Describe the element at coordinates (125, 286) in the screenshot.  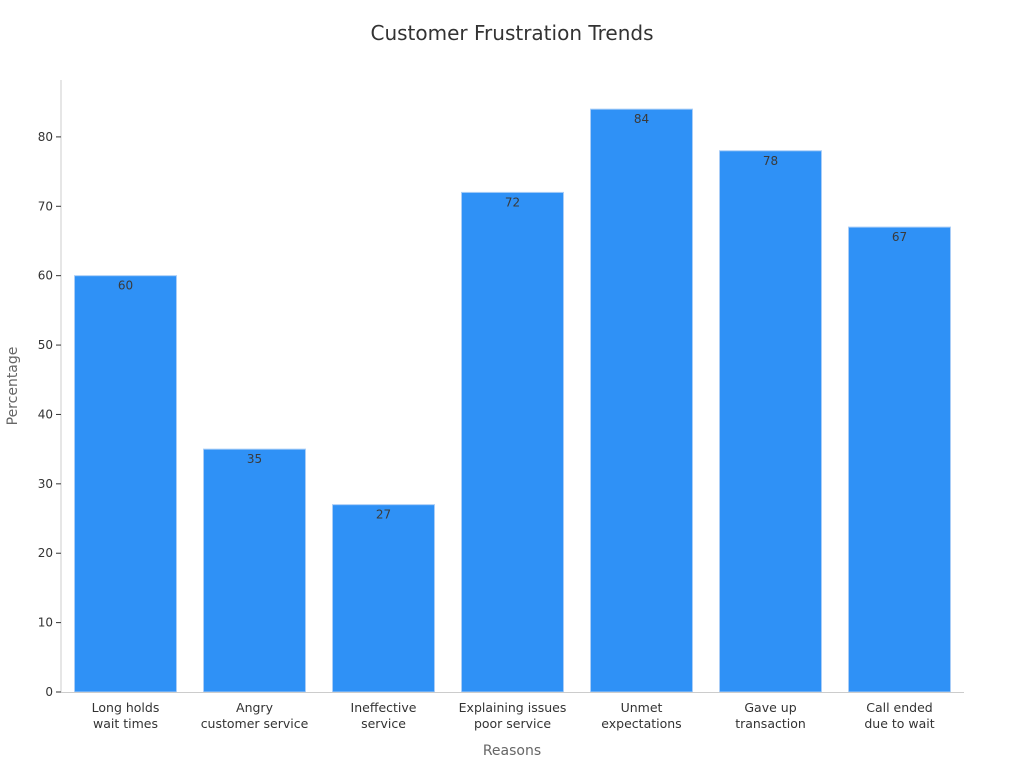
I see `data-label: 60` at that location.